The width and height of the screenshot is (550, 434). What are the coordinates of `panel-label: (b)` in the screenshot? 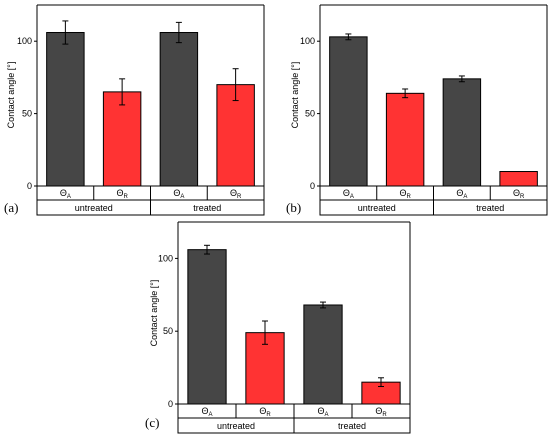 It's located at (293, 207).